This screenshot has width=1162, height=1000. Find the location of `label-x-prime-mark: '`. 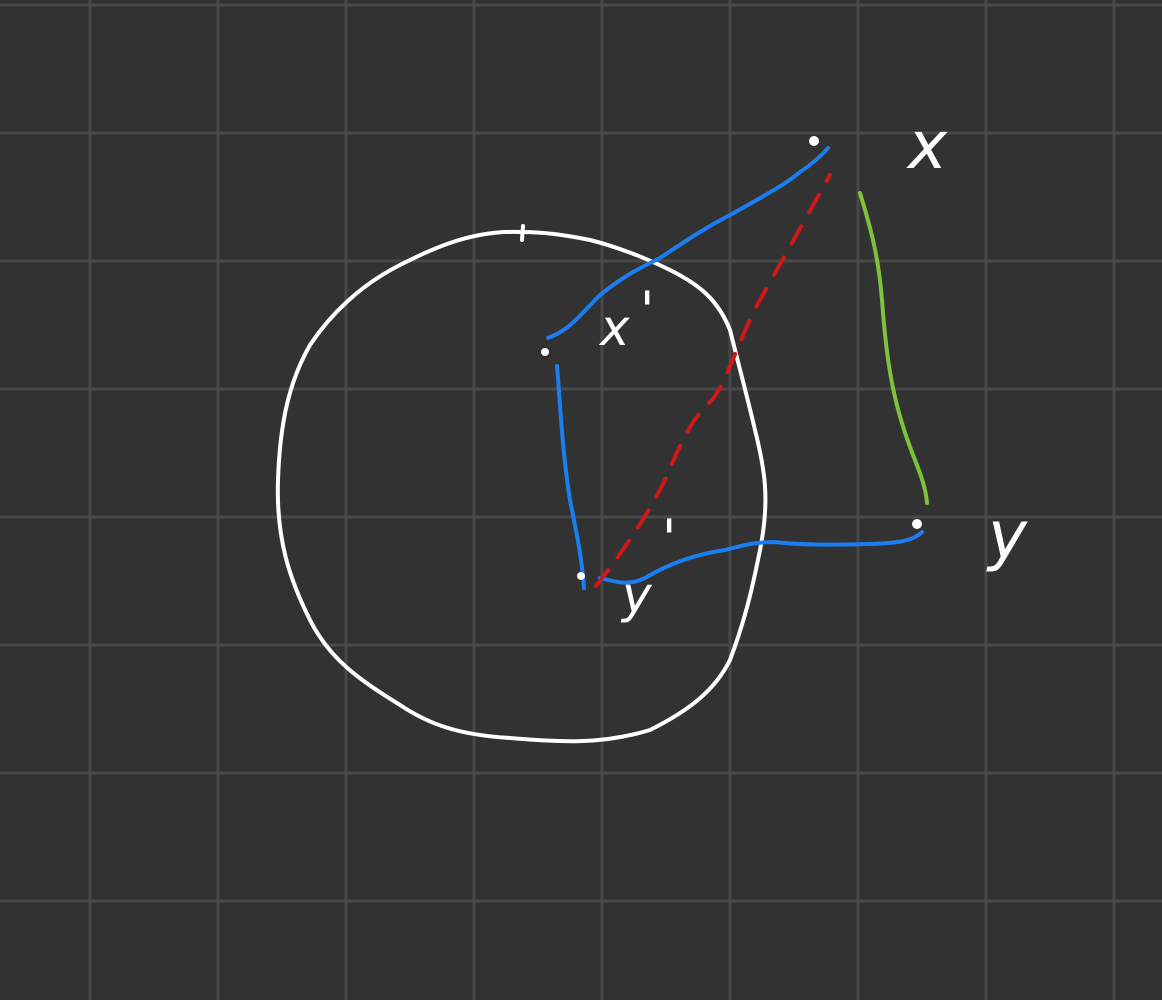

label-x-prime-mark: ' is located at coordinates (647, 311).